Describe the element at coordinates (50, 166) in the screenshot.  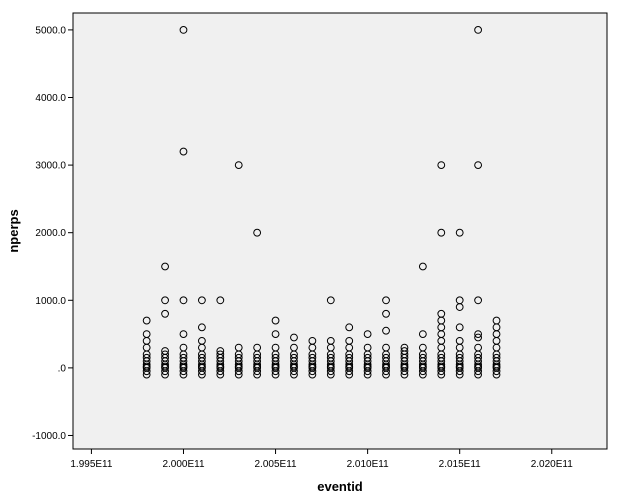
I see `y-tick-label: 3000.0` at that location.